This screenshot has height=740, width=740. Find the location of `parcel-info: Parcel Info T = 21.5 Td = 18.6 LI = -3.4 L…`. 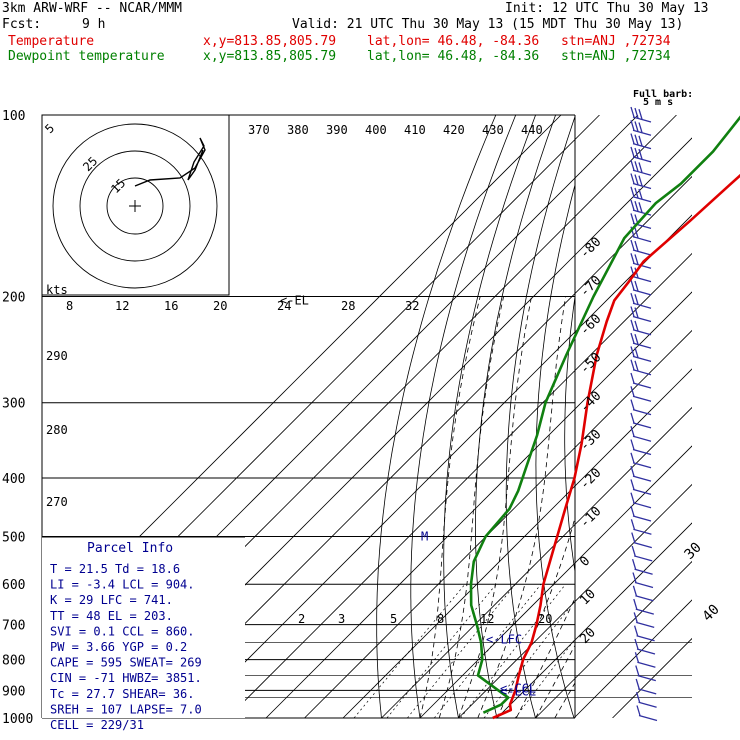

parcel-info: Parcel Info T = 21.5 Td = 18.6 LI = -3.4 L… is located at coordinates (143, 634).